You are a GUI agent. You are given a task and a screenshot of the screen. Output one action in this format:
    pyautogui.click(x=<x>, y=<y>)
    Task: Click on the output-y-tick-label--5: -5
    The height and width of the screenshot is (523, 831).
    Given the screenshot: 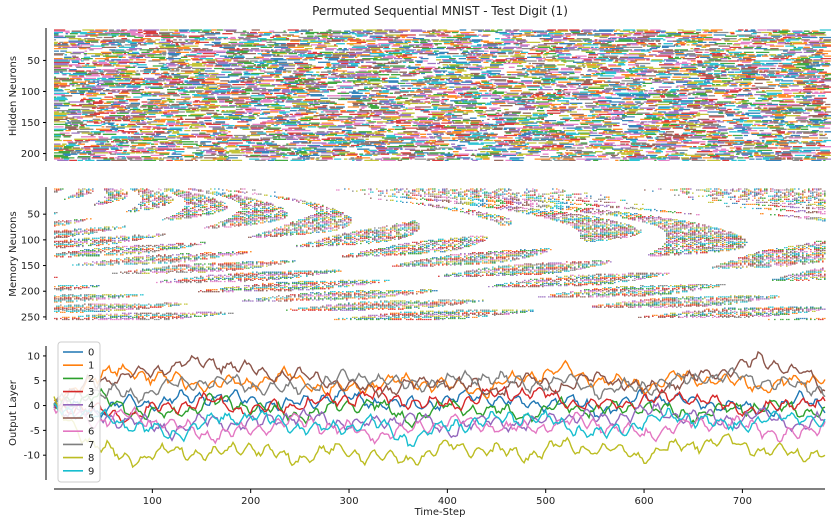 What is the action you would take?
    pyautogui.click(x=35, y=431)
    